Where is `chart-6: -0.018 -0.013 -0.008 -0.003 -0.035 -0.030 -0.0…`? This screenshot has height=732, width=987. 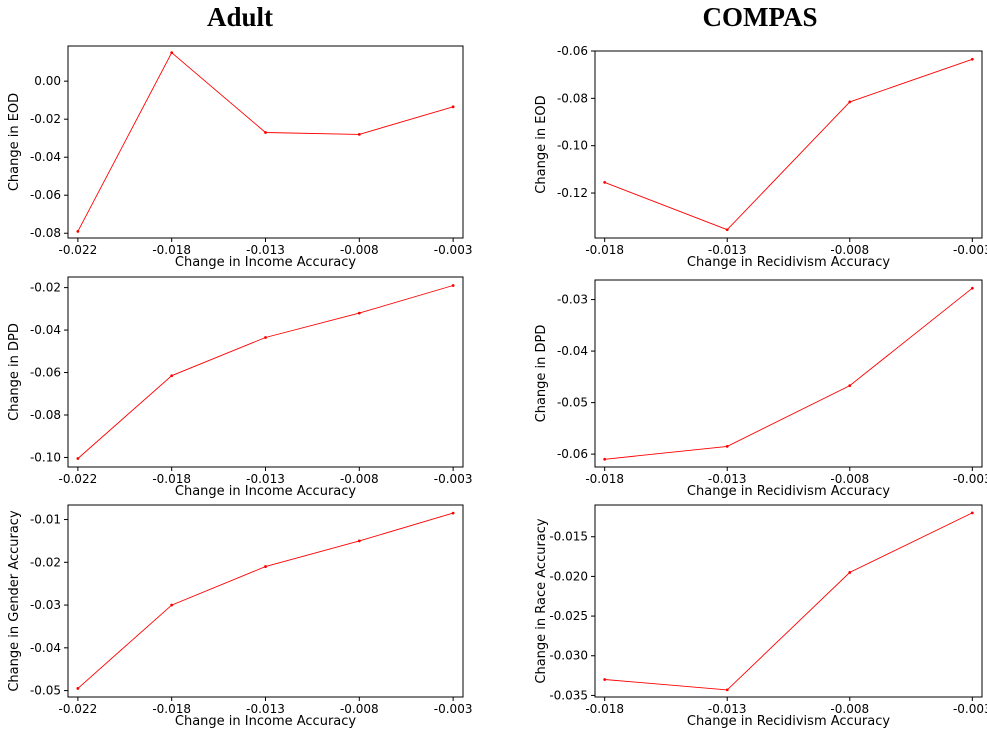 chart-6: -0.018 -0.013 -0.008 -0.003 -0.035 -0.030 -0.0… is located at coordinates (760, 616).